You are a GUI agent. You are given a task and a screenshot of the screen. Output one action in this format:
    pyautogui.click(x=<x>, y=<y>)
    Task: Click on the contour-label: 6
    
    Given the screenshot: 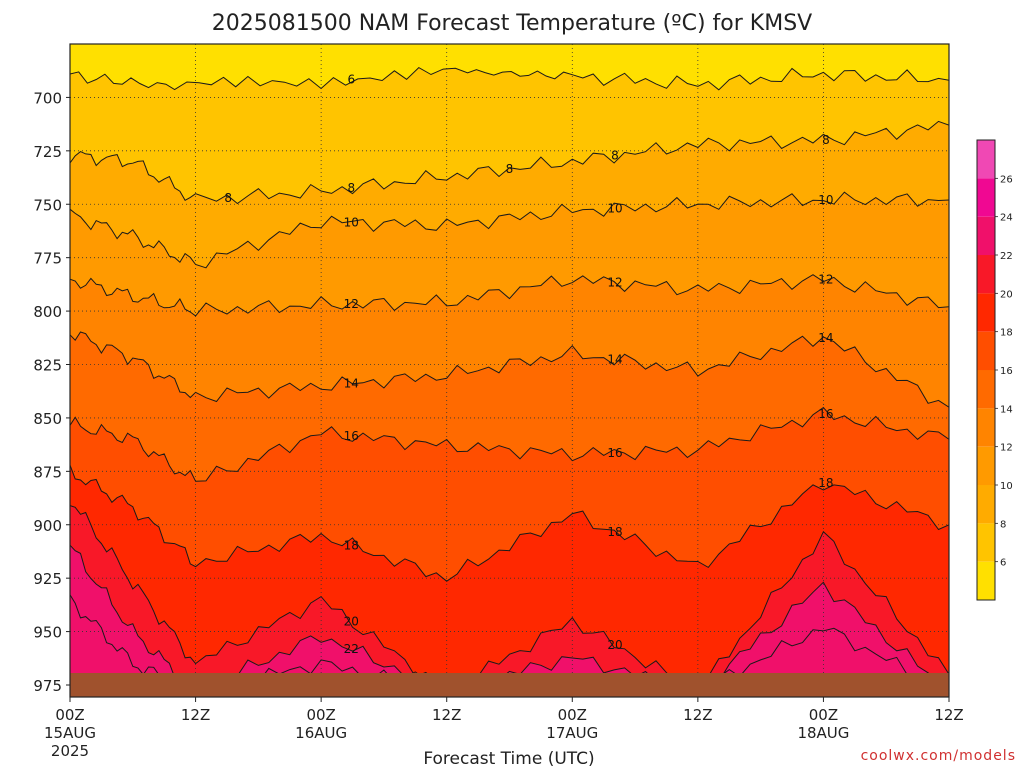 What is the action you would take?
    pyautogui.click(x=351, y=80)
    